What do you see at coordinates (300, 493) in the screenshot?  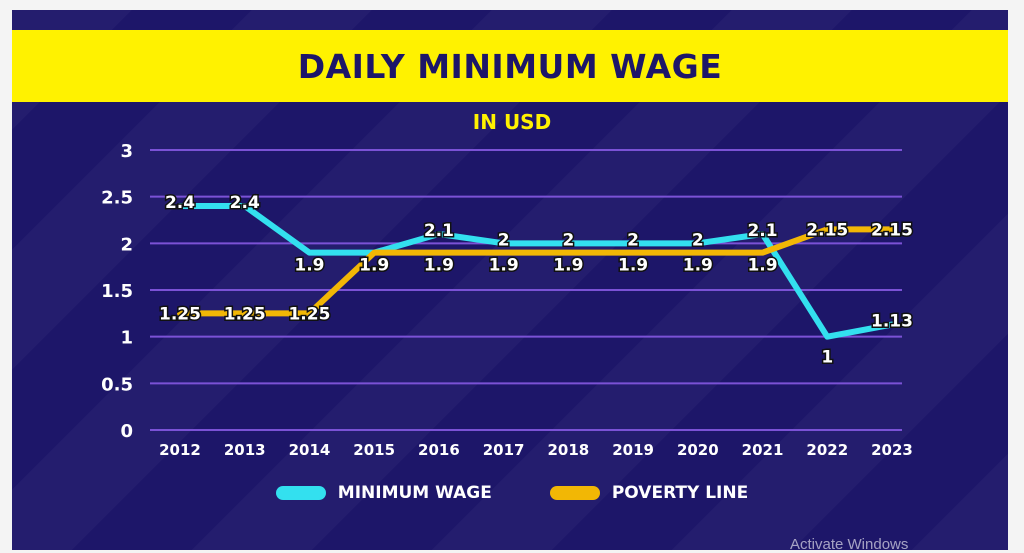 I see `legend-swatch-minimum-wage` at bounding box center [300, 493].